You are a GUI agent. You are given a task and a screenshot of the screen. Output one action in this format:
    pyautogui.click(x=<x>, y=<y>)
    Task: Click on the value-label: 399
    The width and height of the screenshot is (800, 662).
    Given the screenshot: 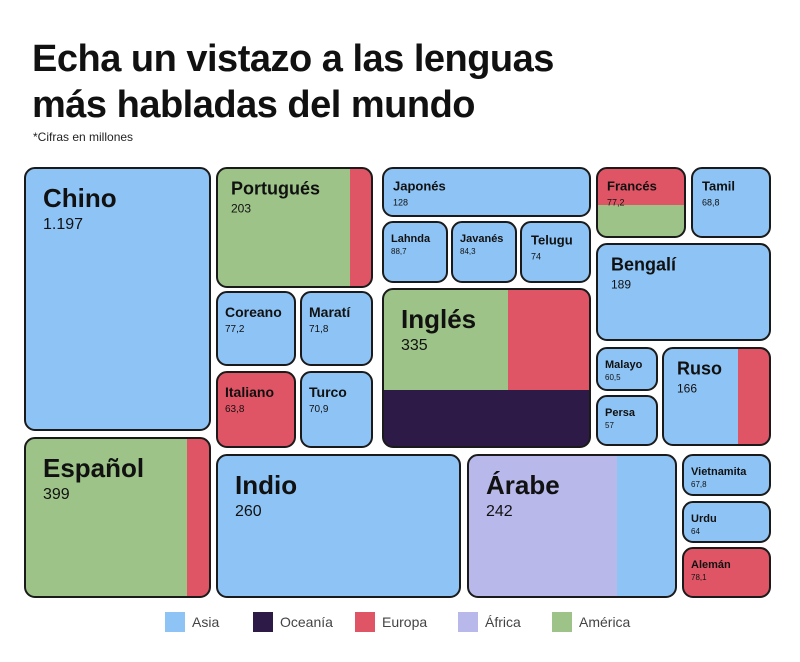 What is the action you would take?
    pyautogui.click(x=56, y=494)
    